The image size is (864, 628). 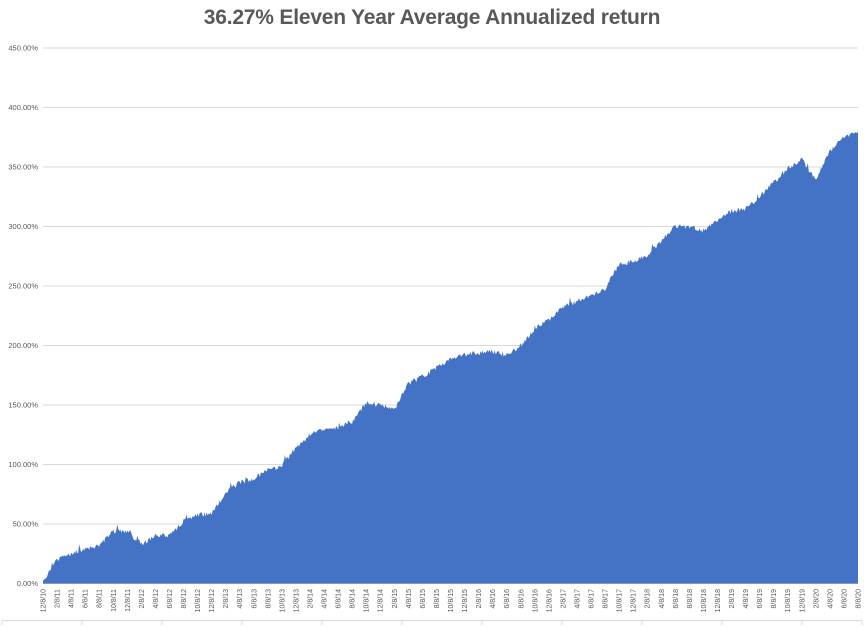 I want to click on x-tick-label: 4/8/12, so click(x=156, y=599).